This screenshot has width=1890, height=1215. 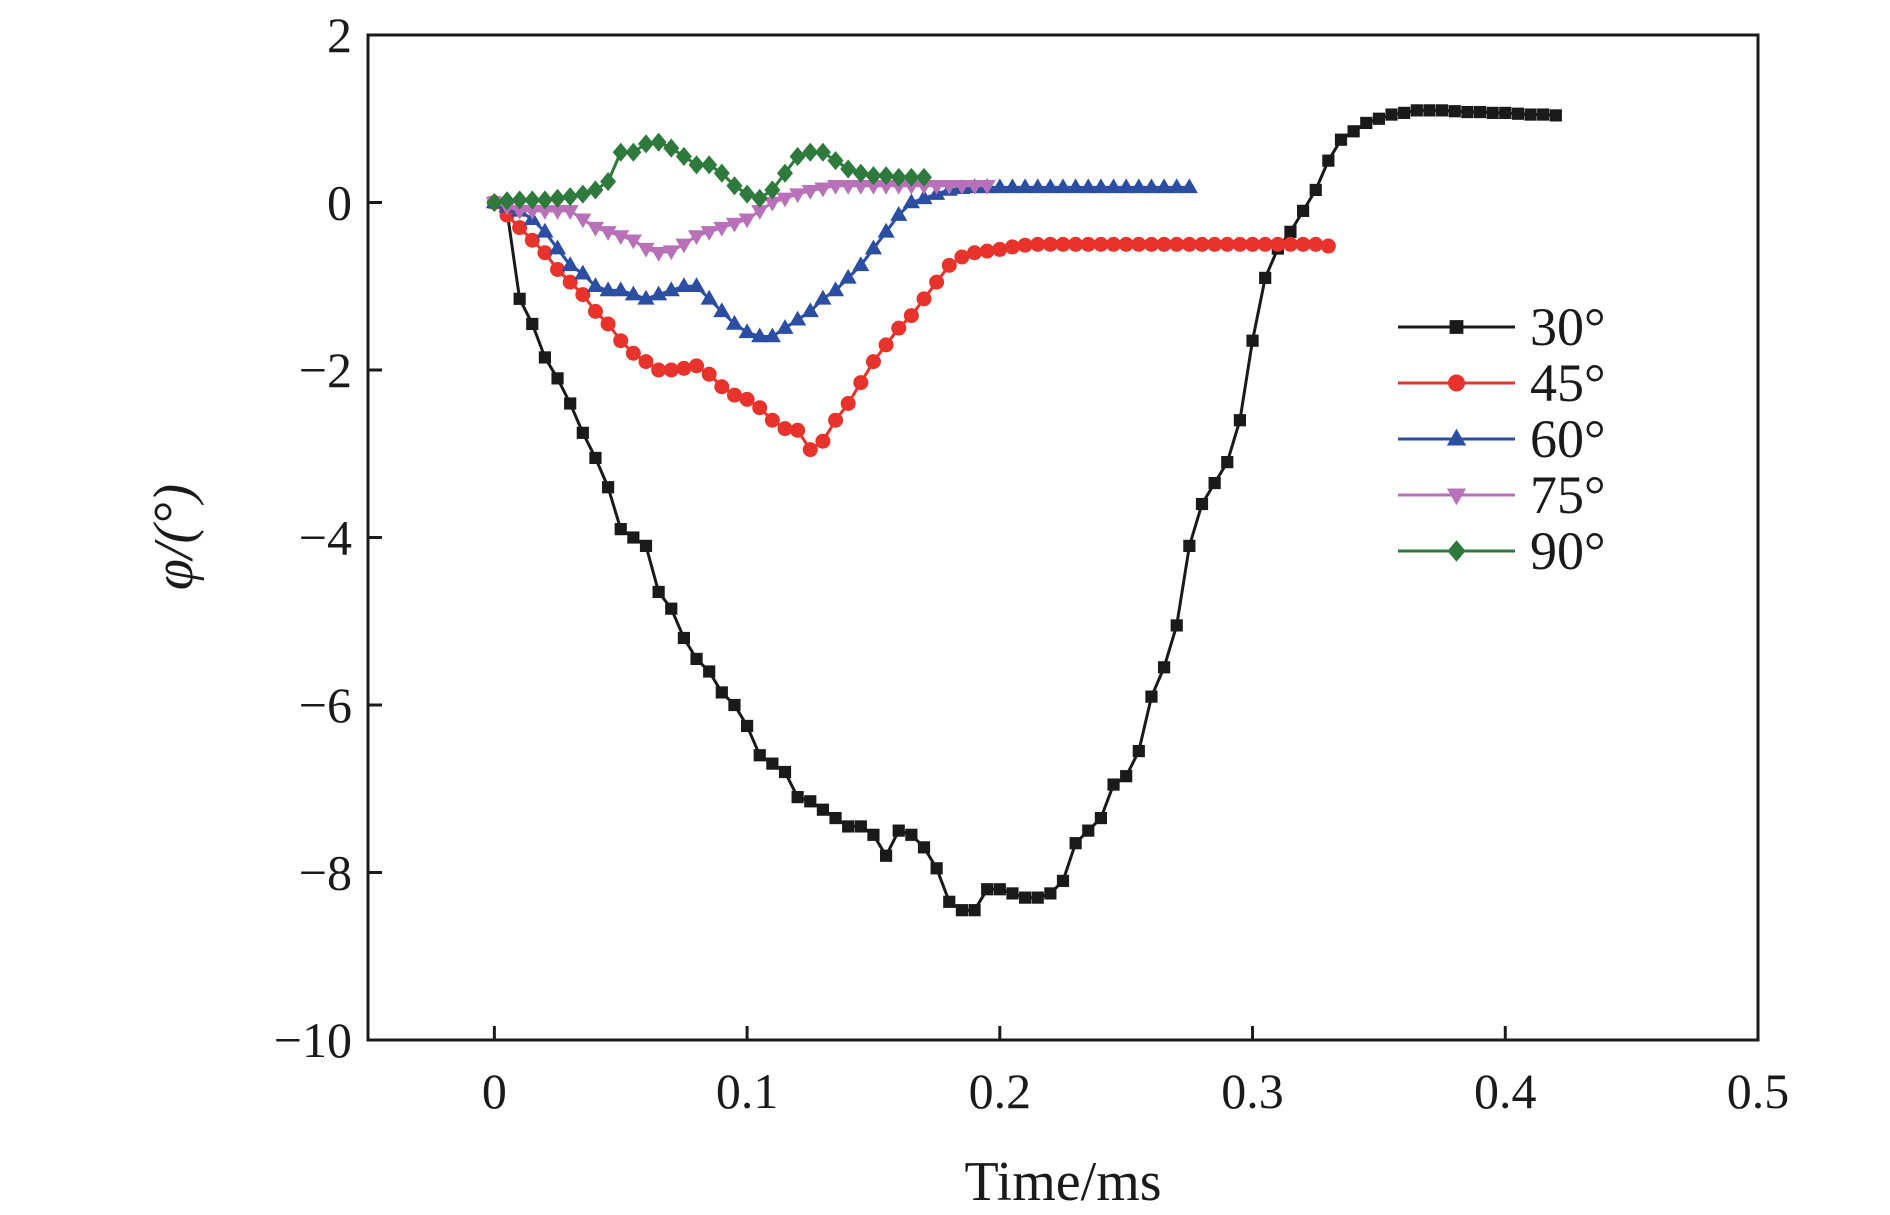 What do you see at coordinates (1568, 439) in the screenshot?
I see `legend-label: 60°` at bounding box center [1568, 439].